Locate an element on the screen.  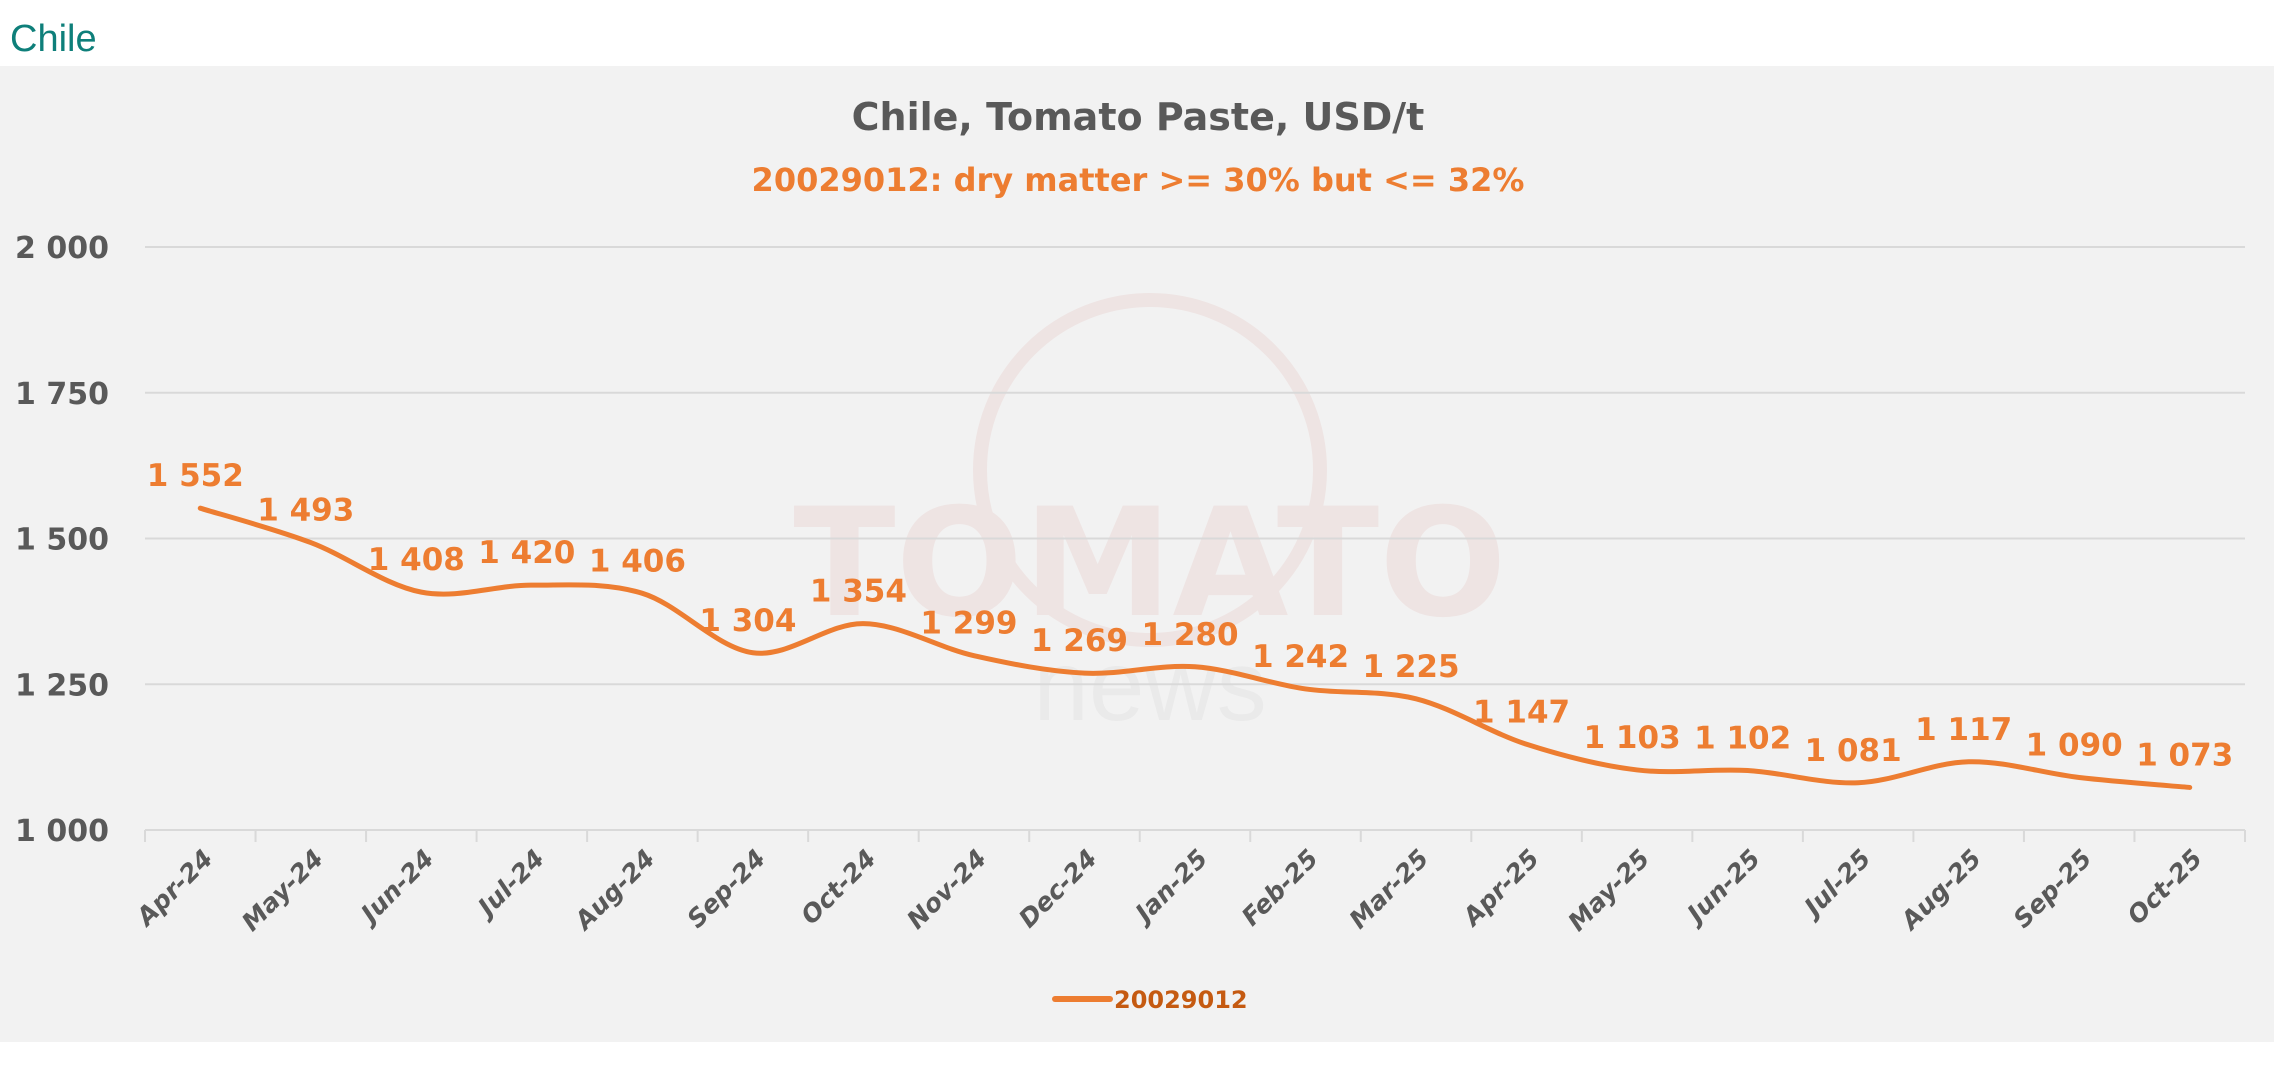
watermark-text: TOMATO is located at coordinates (1149, 564).